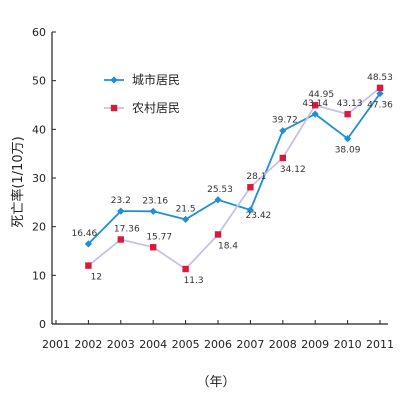  What do you see at coordinates (348, 151) in the screenshot?
I see `data-label: 38.09` at bounding box center [348, 151].